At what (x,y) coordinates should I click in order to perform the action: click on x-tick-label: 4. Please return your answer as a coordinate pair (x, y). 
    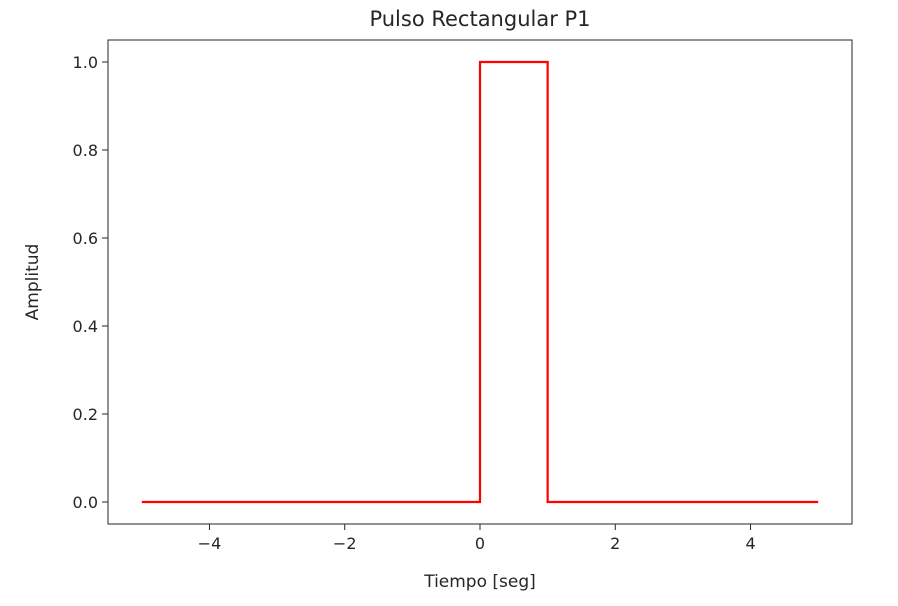
    Looking at the image, I should click on (750, 543).